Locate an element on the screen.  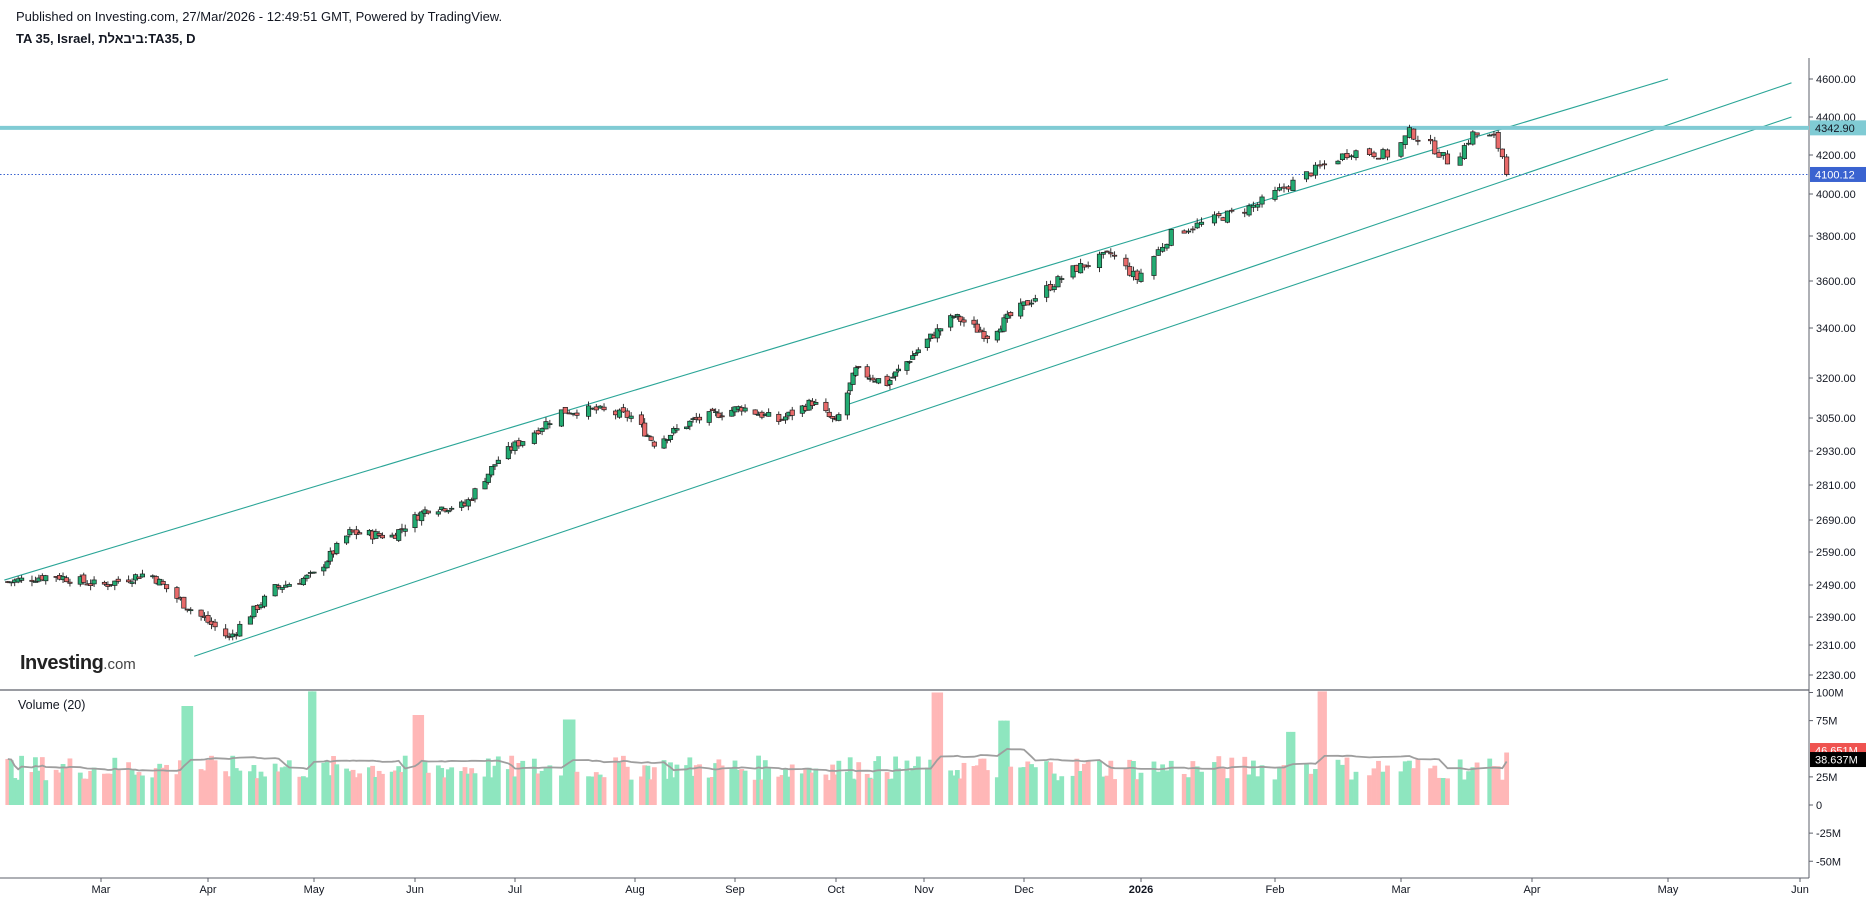
volume-tick-label: 100M is located at coordinates (1830, 694).